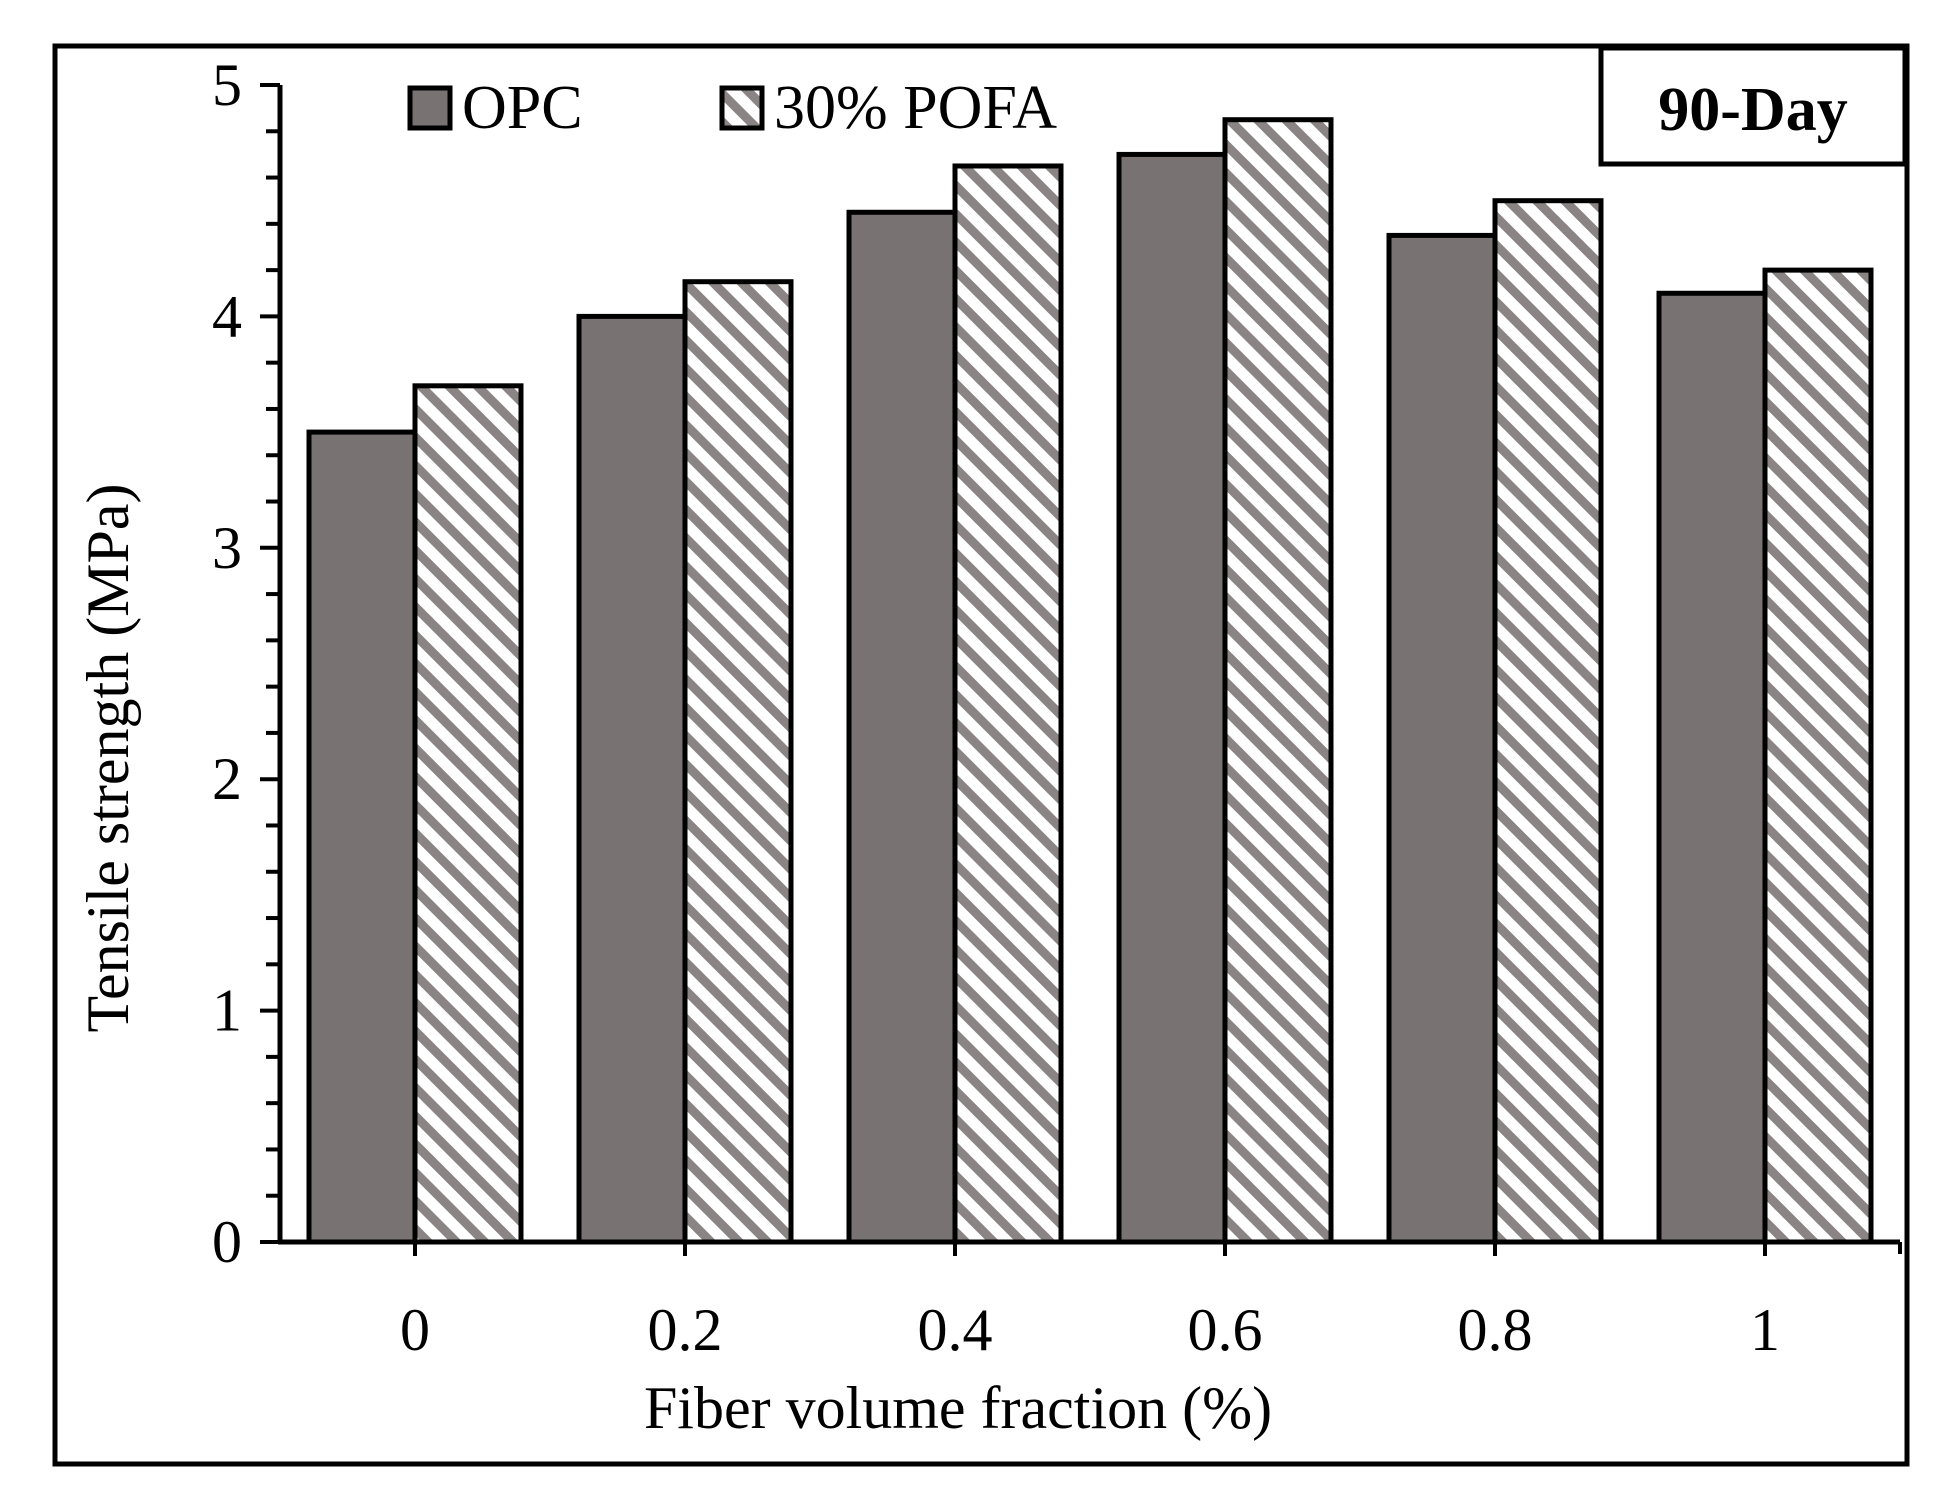 The width and height of the screenshot is (1948, 1495). What do you see at coordinates (685, 1330) in the screenshot?
I see `x-tick-label: 0.2` at bounding box center [685, 1330].